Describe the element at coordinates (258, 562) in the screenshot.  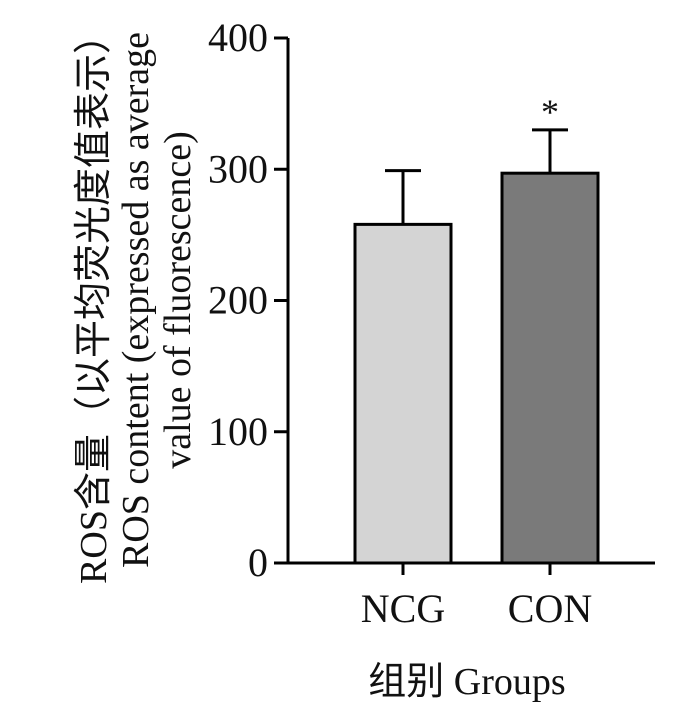
I see `y-tick-label: 0` at that location.